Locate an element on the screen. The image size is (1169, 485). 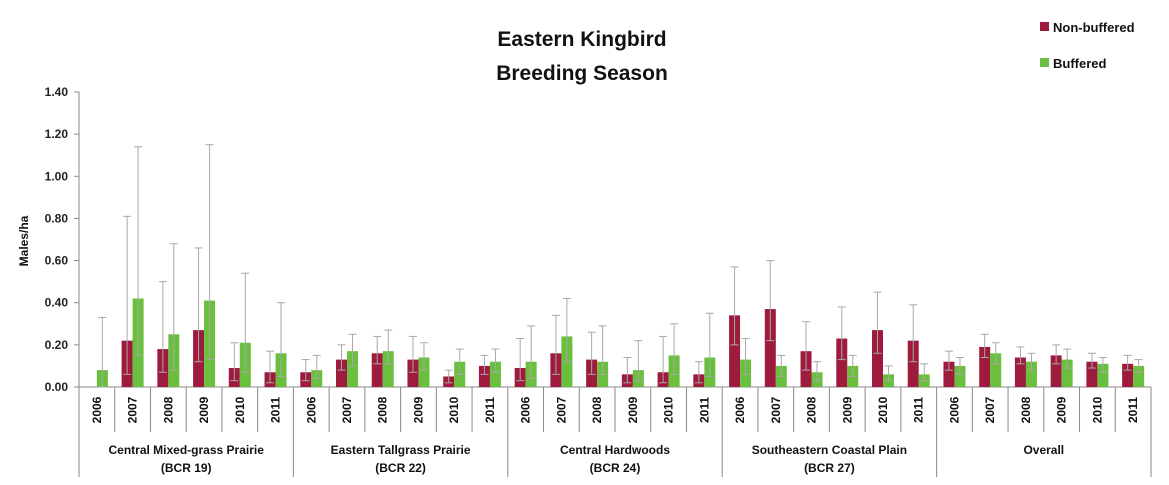
chart-title-line-2: Breeding Season is located at coordinates (582, 73).